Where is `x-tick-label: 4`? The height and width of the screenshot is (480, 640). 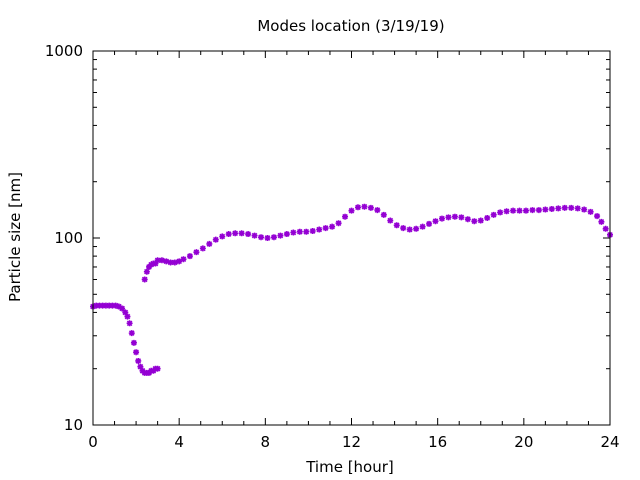 x-tick-label: 4 is located at coordinates (179, 442).